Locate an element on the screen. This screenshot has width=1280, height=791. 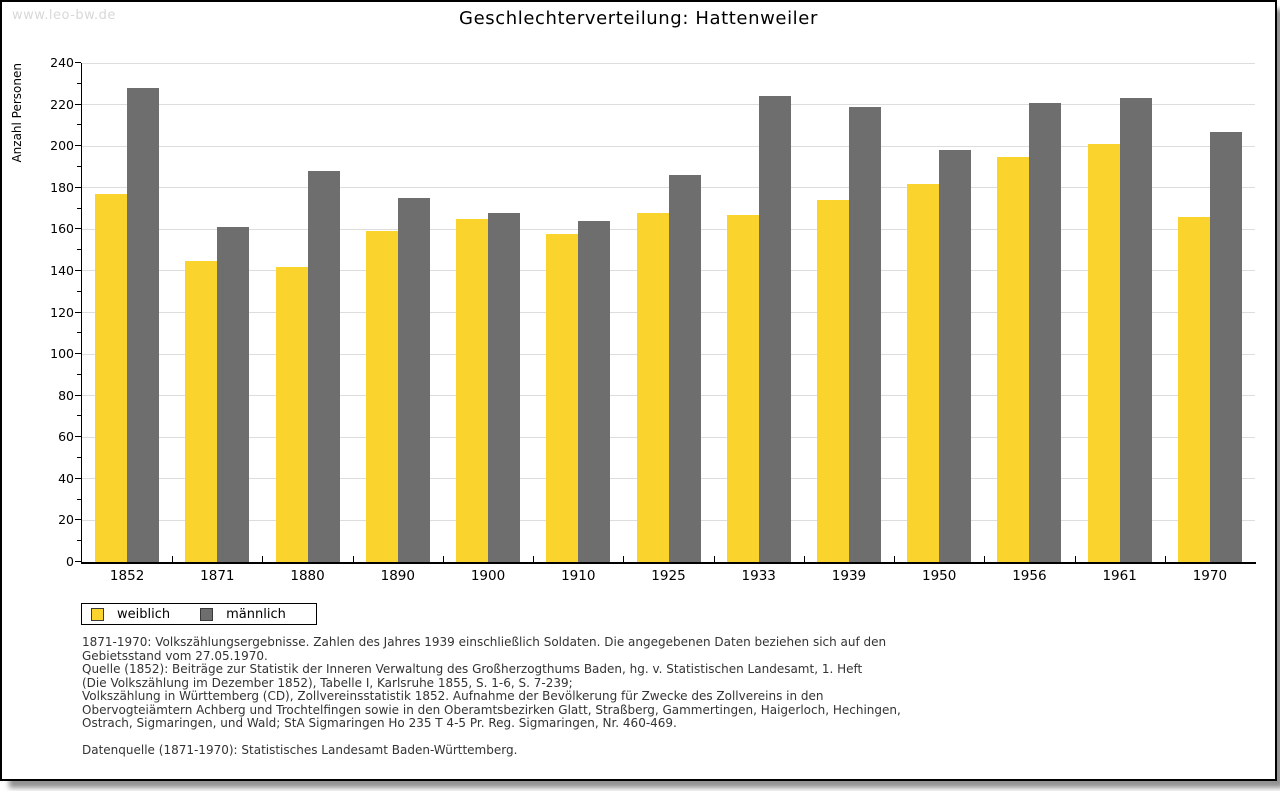
bar-männlich-1970 is located at coordinates (1225, 346).